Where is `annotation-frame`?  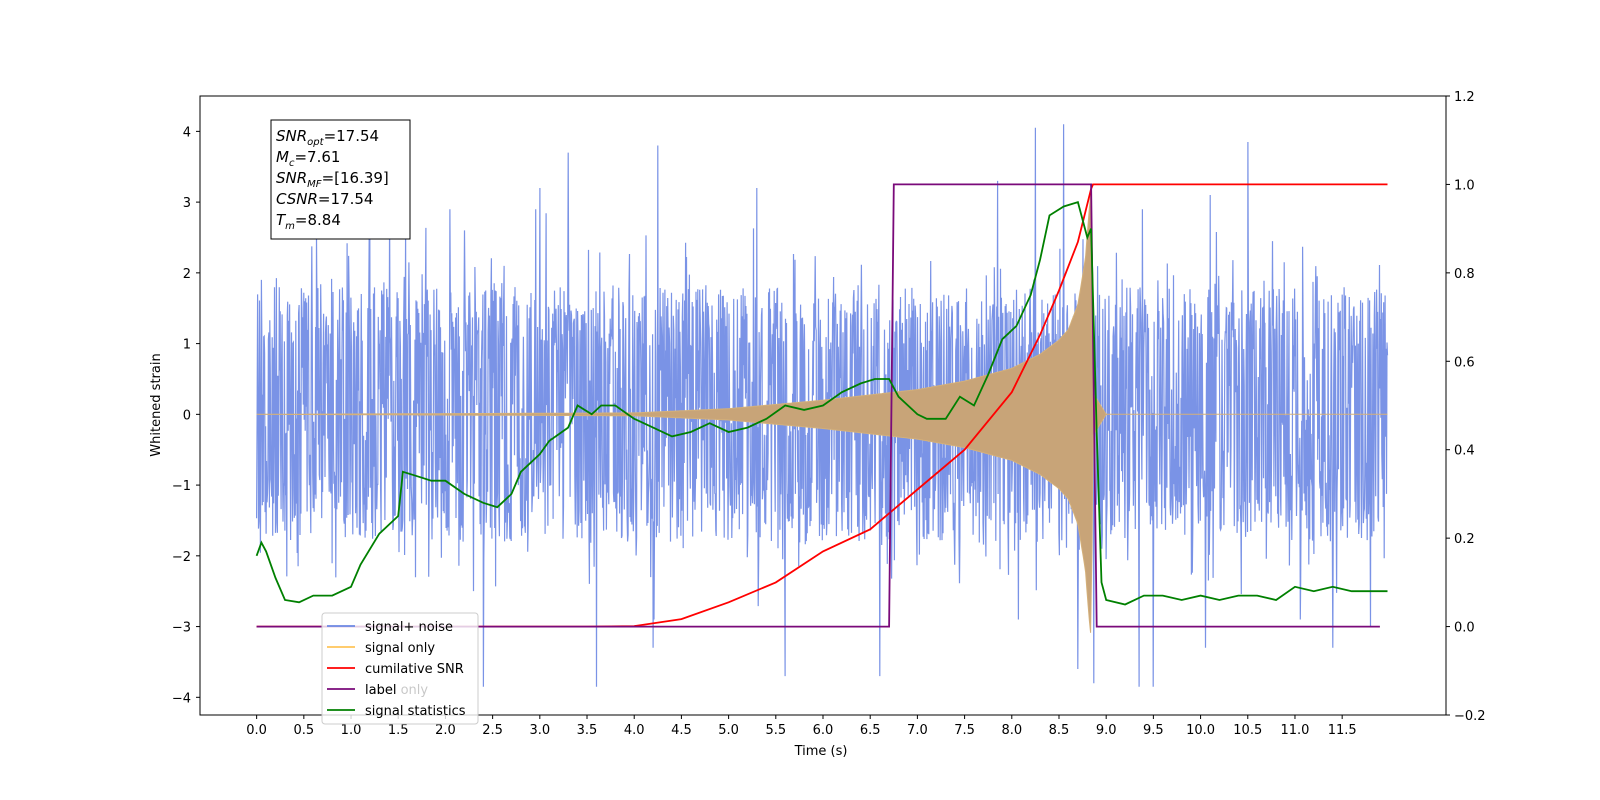 annotation-frame is located at coordinates (340, 179).